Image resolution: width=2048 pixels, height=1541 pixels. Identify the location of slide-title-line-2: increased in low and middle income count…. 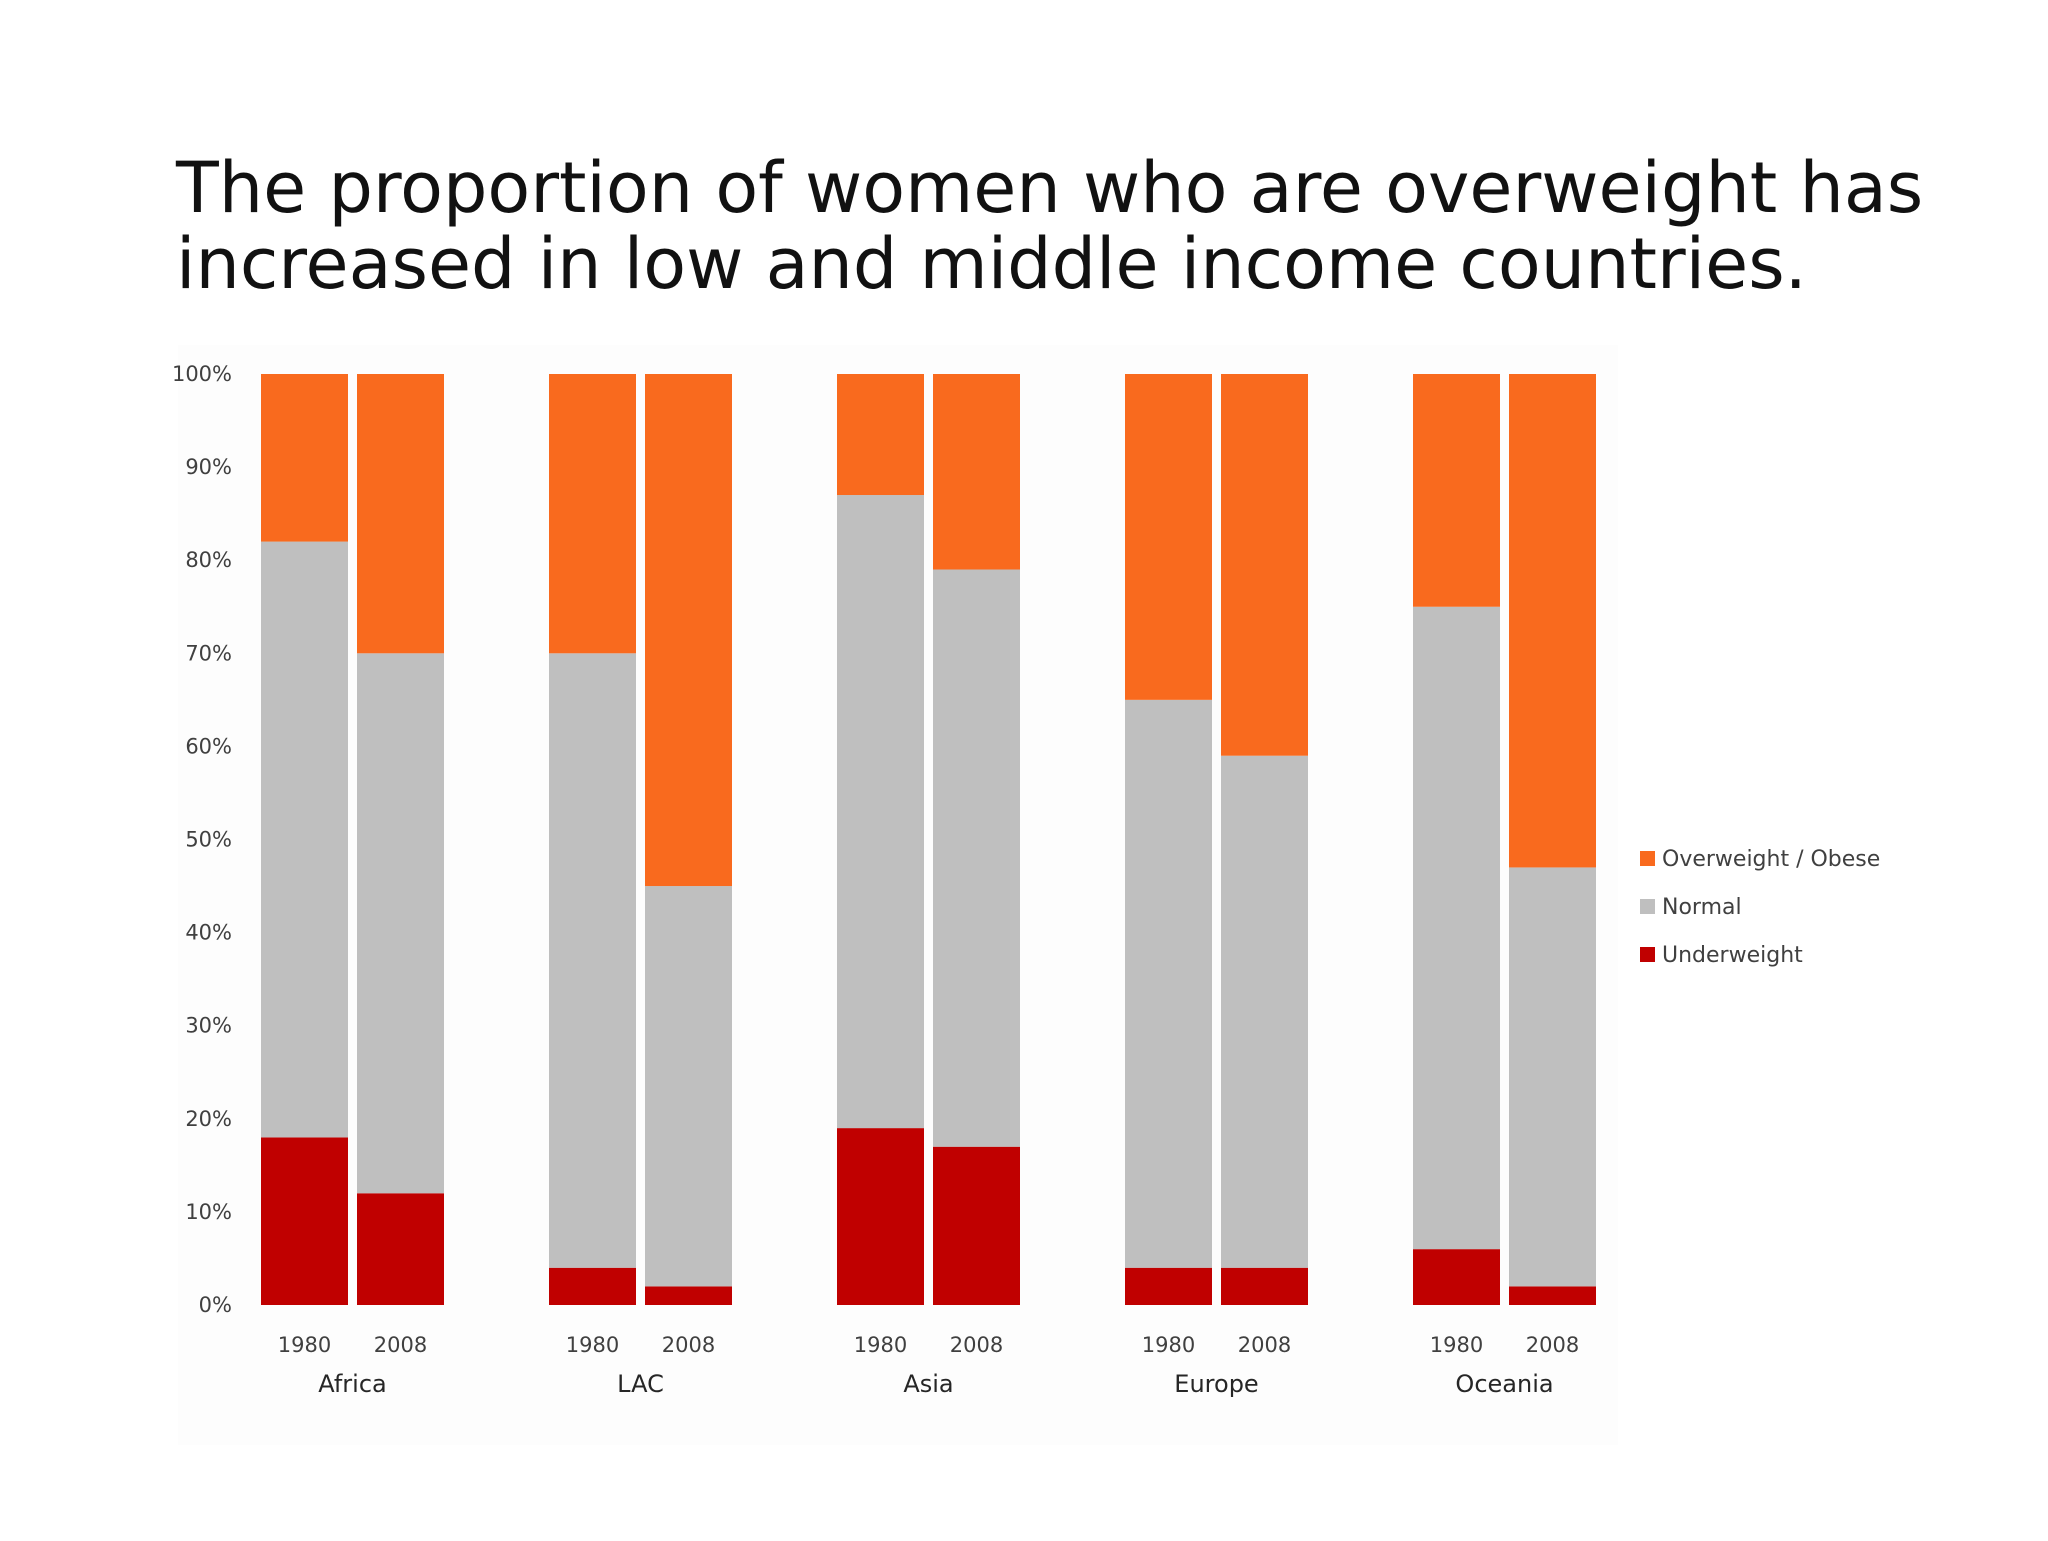
(991, 264).